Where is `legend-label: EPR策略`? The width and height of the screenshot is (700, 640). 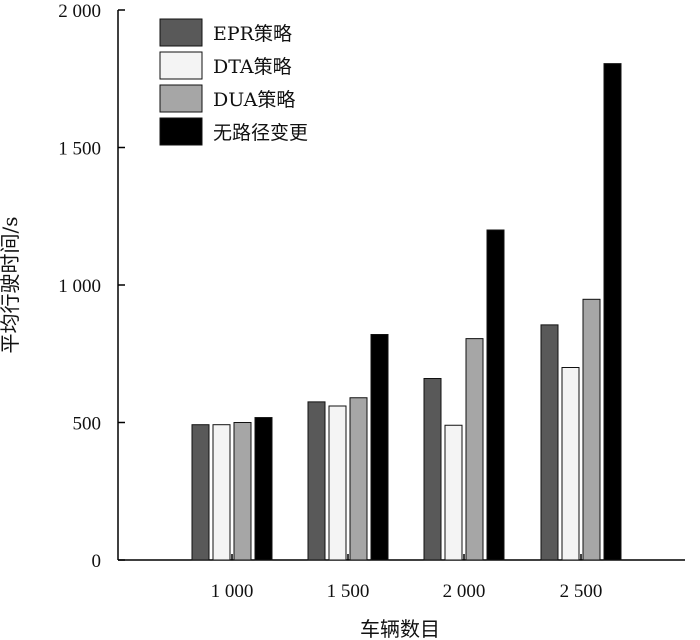 legend-label: EPR策略 is located at coordinates (252, 34).